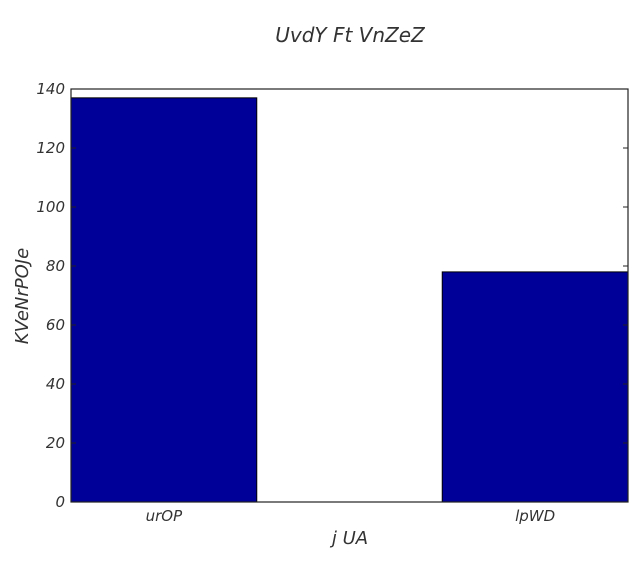 Image resolution: width=640 pixels, height=564 pixels. I want to click on y-tick-label: 80, so click(55, 266).